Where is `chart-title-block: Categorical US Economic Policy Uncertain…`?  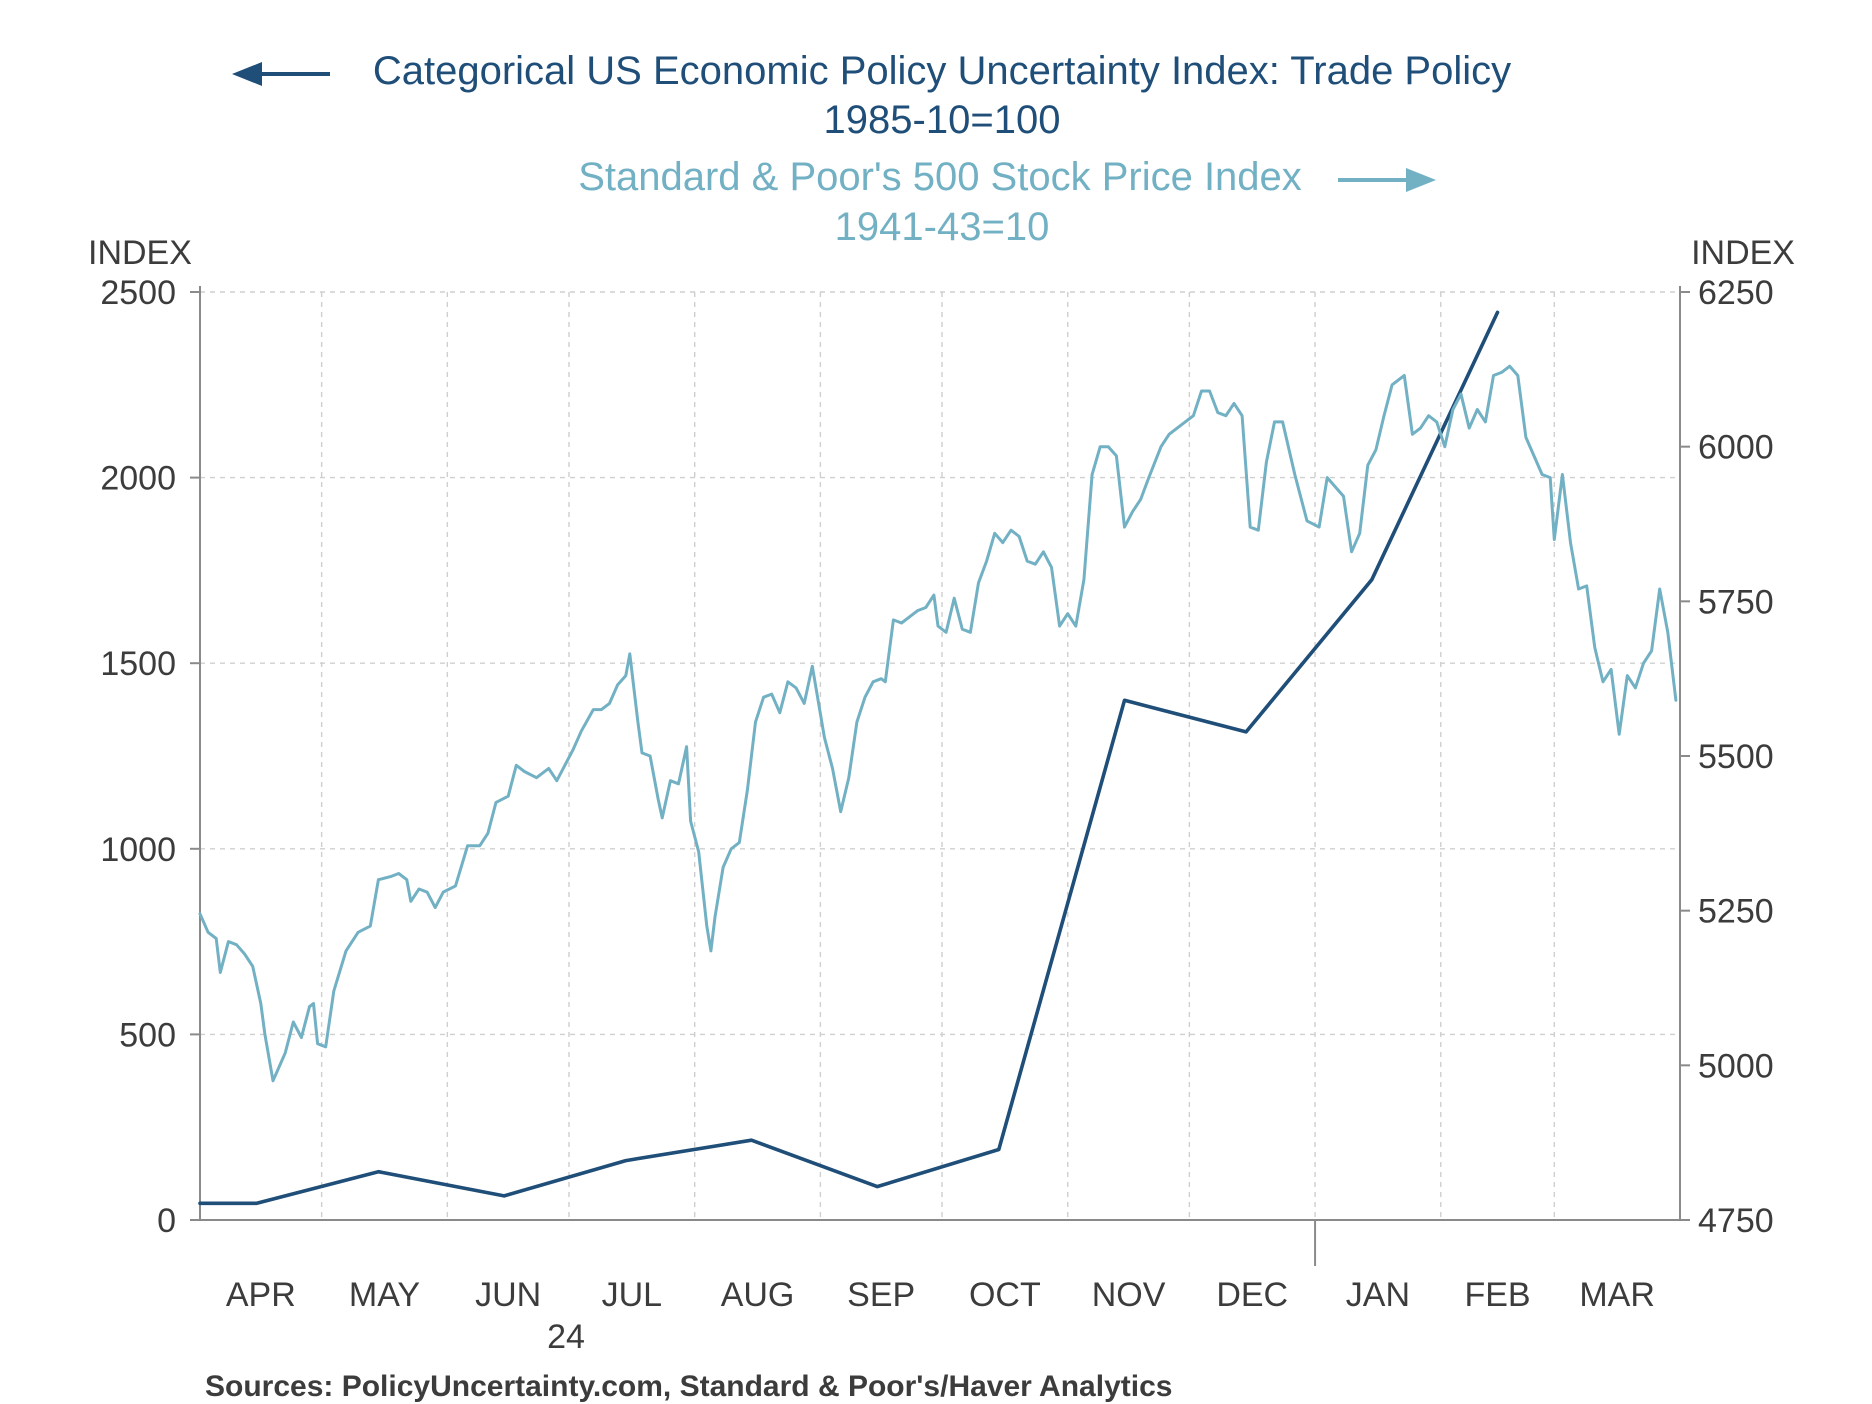 chart-title-block: Categorical US Economic Policy Uncertain… is located at coordinates (871, 149).